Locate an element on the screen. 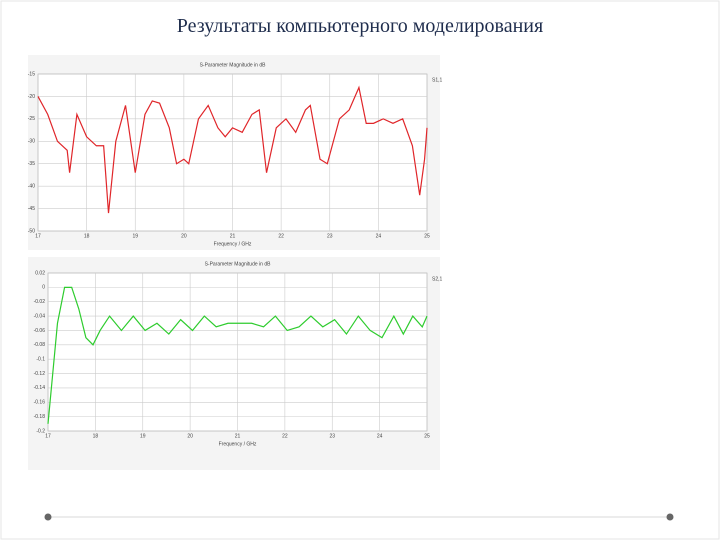 Image resolution: width=720 pixels, height=540 pixels. y-tick-label: -0.08 is located at coordinates (40, 345).